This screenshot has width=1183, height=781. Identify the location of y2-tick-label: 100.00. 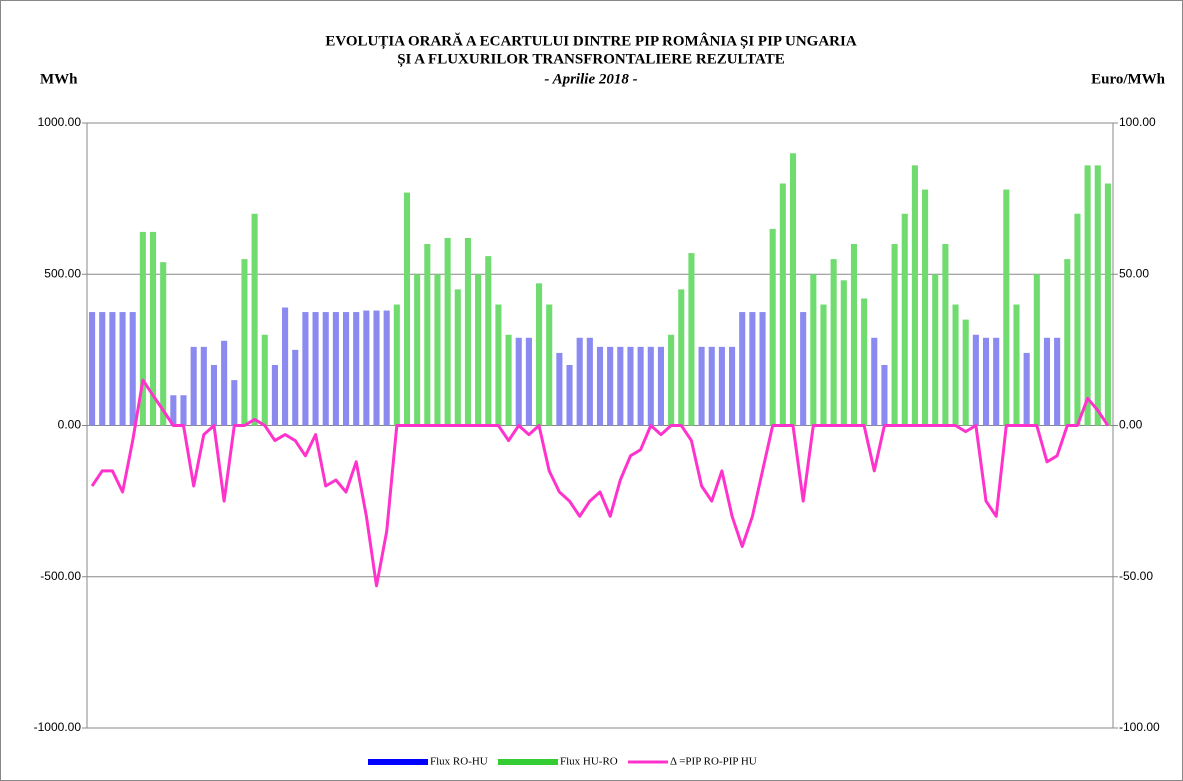
(1137, 122).